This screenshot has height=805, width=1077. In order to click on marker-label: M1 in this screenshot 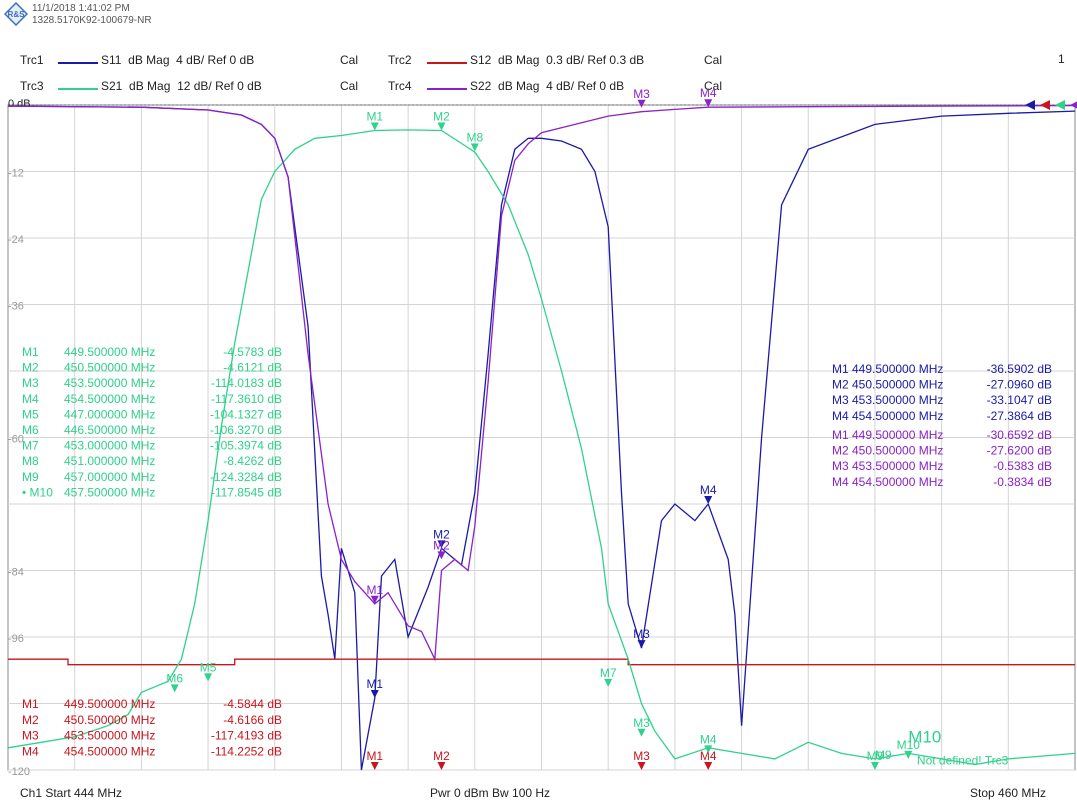, I will do `click(374, 756)`.